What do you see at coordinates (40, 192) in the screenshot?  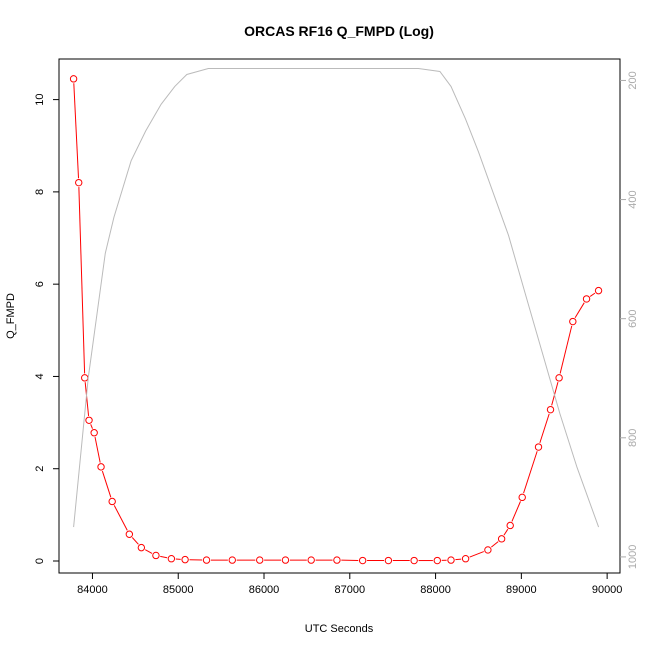 I see `y-tick-label: 8` at bounding box center [40, 192].